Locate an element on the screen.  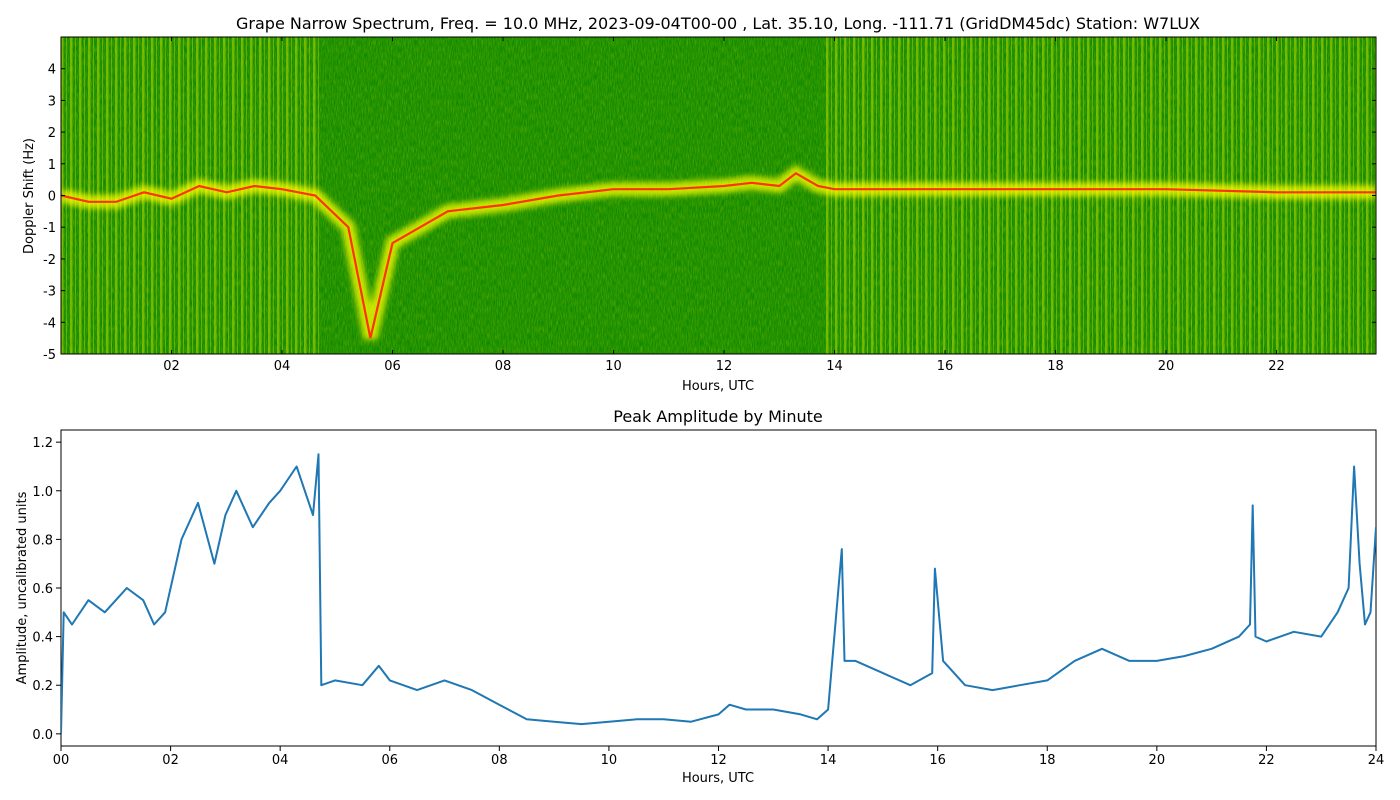
spectrogram-x-tick-label: 20 is located at coordinates (1166, 366).